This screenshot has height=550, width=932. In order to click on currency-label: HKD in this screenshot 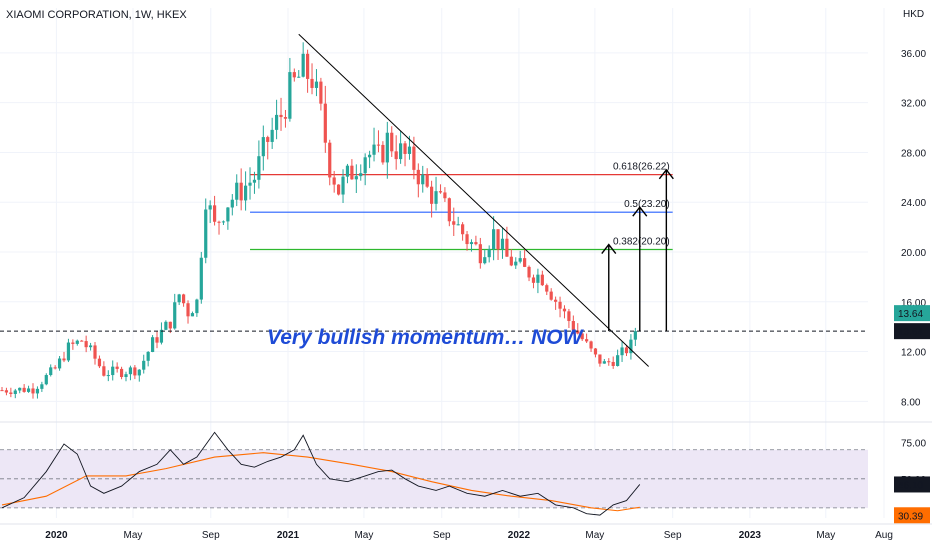, I will do `click(914, 14)`.